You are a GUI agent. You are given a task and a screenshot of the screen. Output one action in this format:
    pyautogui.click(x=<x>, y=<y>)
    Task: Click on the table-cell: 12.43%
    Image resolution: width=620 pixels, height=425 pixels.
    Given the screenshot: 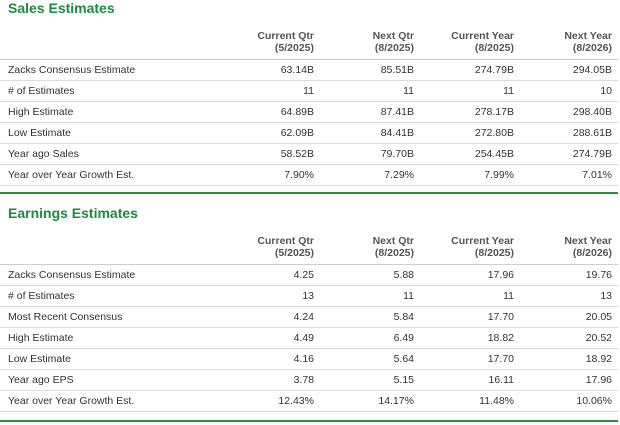 What is the action you would take?
    pyautogui.click(x=270, y=401)
    